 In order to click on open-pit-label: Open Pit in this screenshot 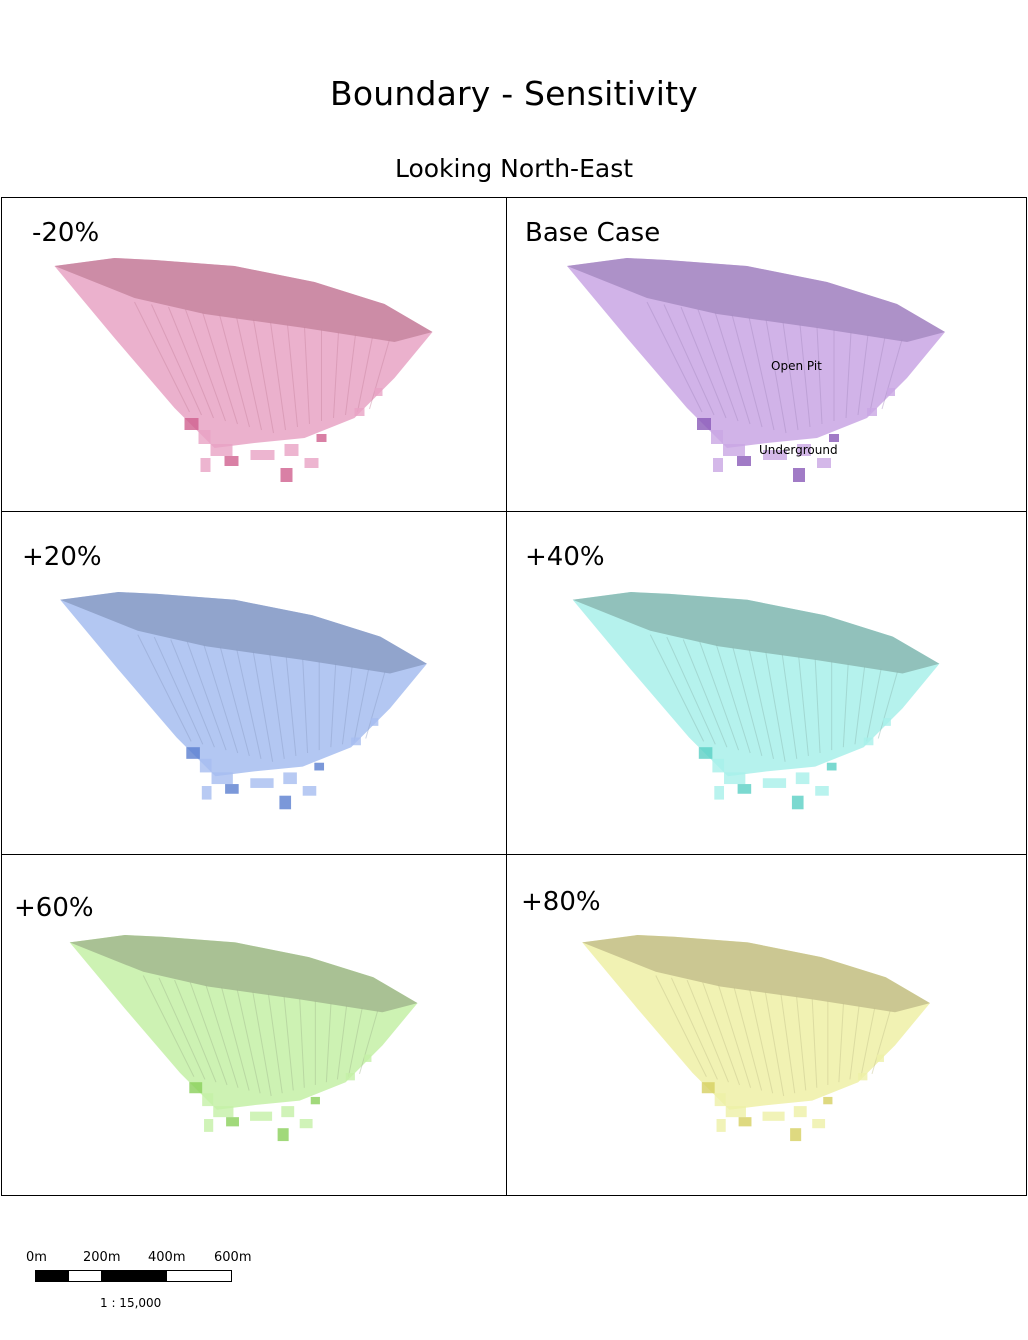, I will do `click(796, 366)`.